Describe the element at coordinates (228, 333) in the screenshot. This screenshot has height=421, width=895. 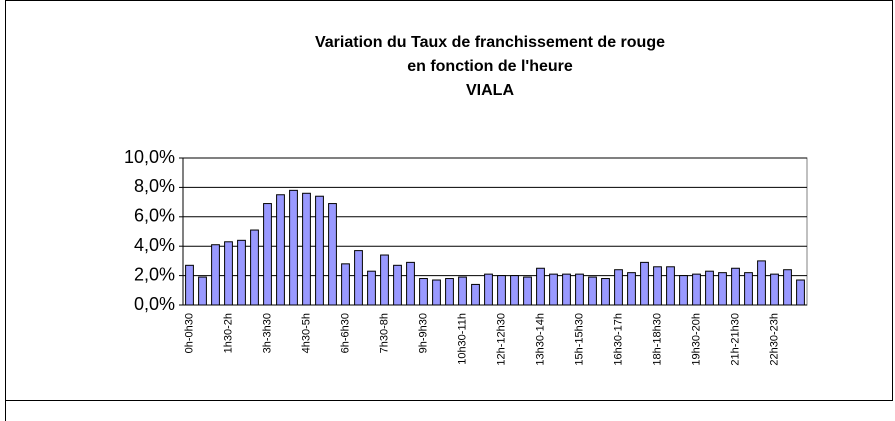
I see `x-tick-label: 1h30-2h` at that location.